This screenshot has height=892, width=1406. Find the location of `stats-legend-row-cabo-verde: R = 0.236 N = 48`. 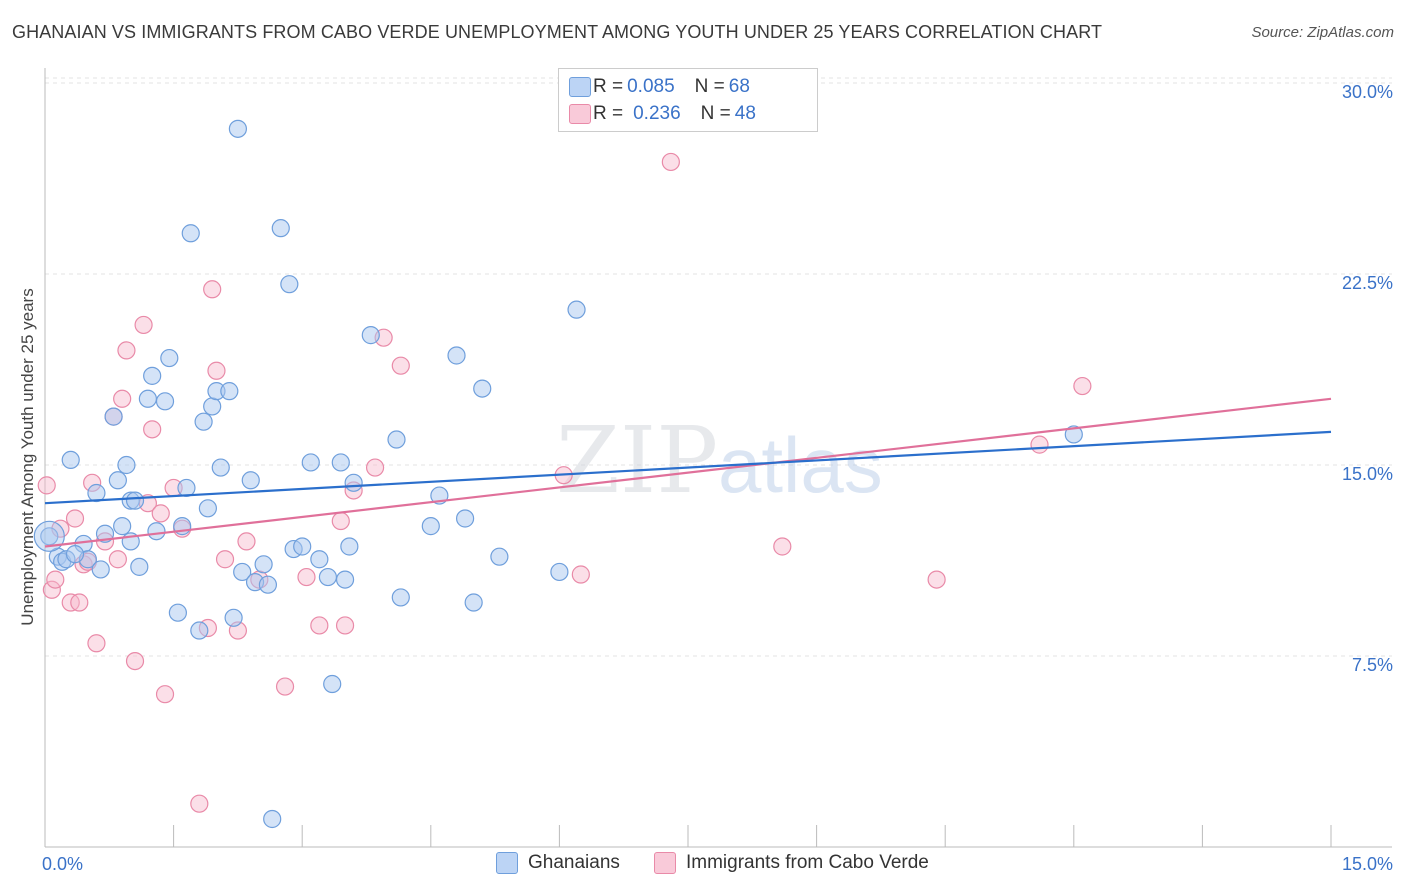

stats-legend-row-cabo-verde: R = 0.236 N = 48 is located at coordinates (662, 114).